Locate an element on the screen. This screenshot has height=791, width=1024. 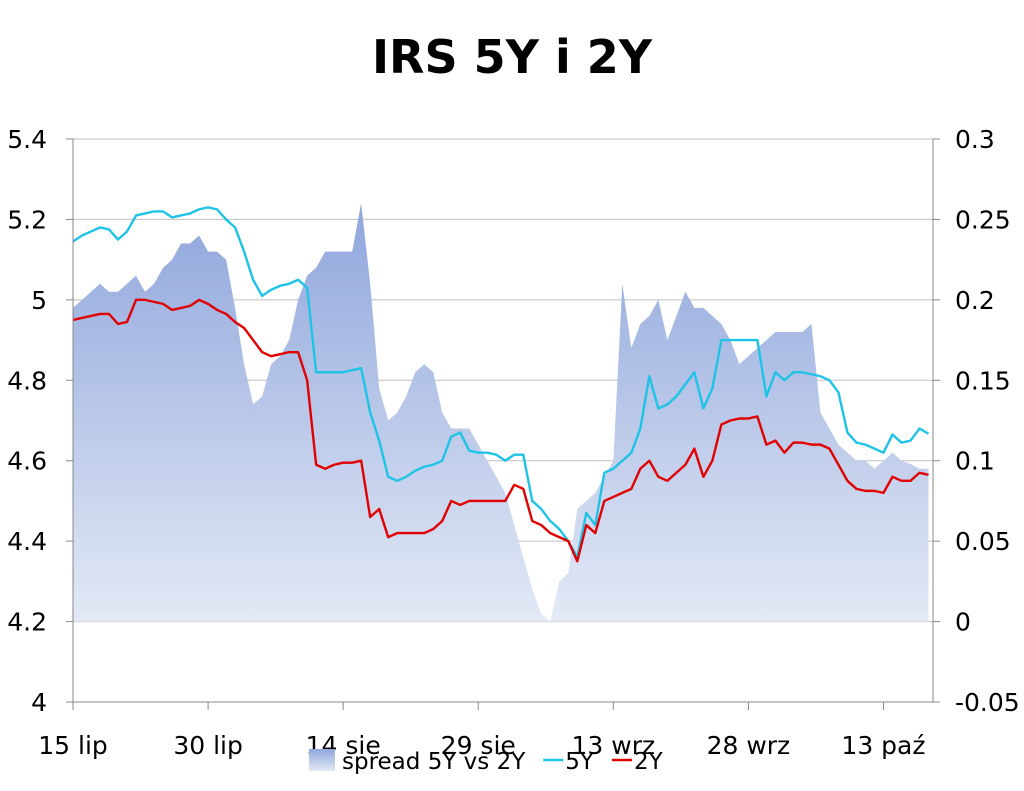
y-right-tick-label: 0.1 is located at coordinates (975, 461).